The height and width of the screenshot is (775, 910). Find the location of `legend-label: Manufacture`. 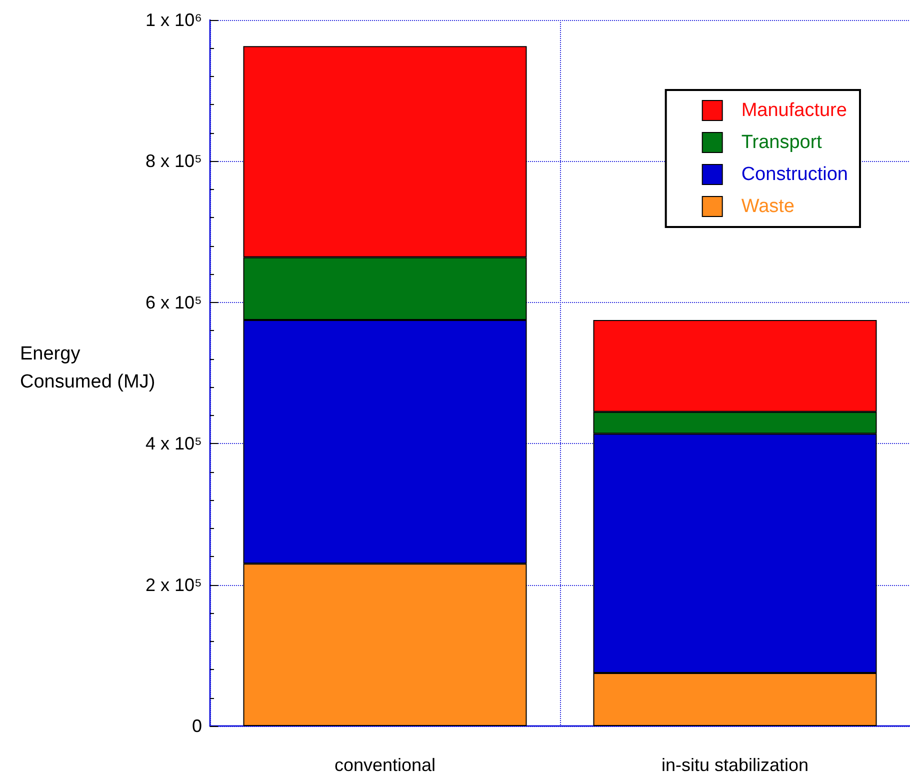

legend-label: Manufacture is located at coordinates (794, 110).